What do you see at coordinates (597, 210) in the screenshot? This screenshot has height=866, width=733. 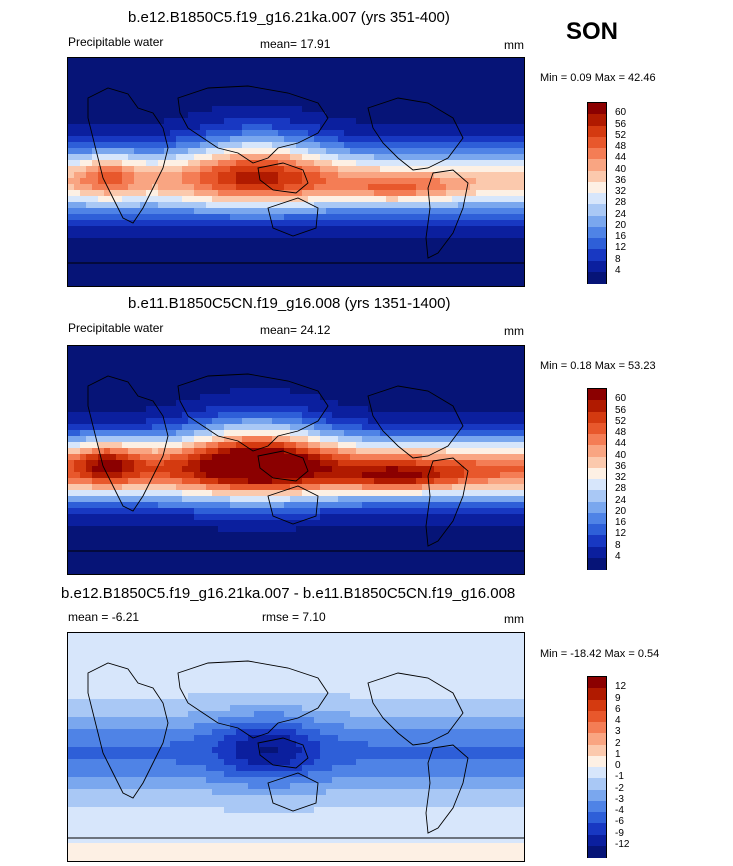 I see `colorbar-cell` at bounding box center [597, 210].